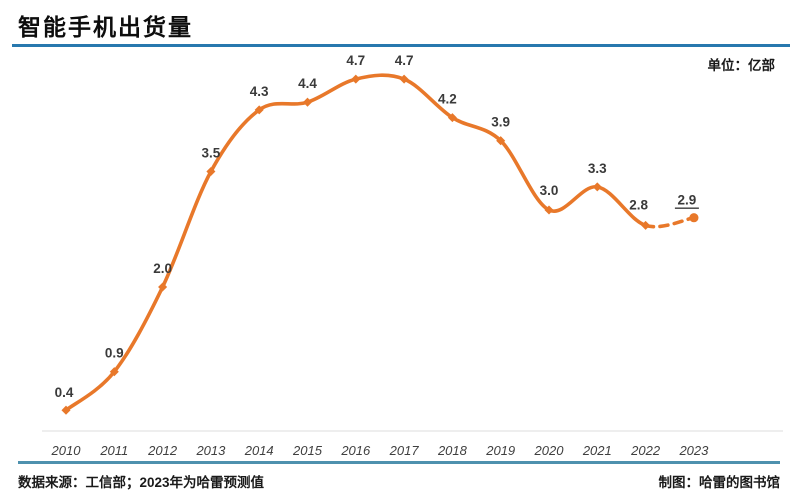 This screenshot has width=800, height=500. What do you see at coordinates (638, 204) in the screenshot?
I see `data-point-label: 2.8` at bounding box center [638, 204].